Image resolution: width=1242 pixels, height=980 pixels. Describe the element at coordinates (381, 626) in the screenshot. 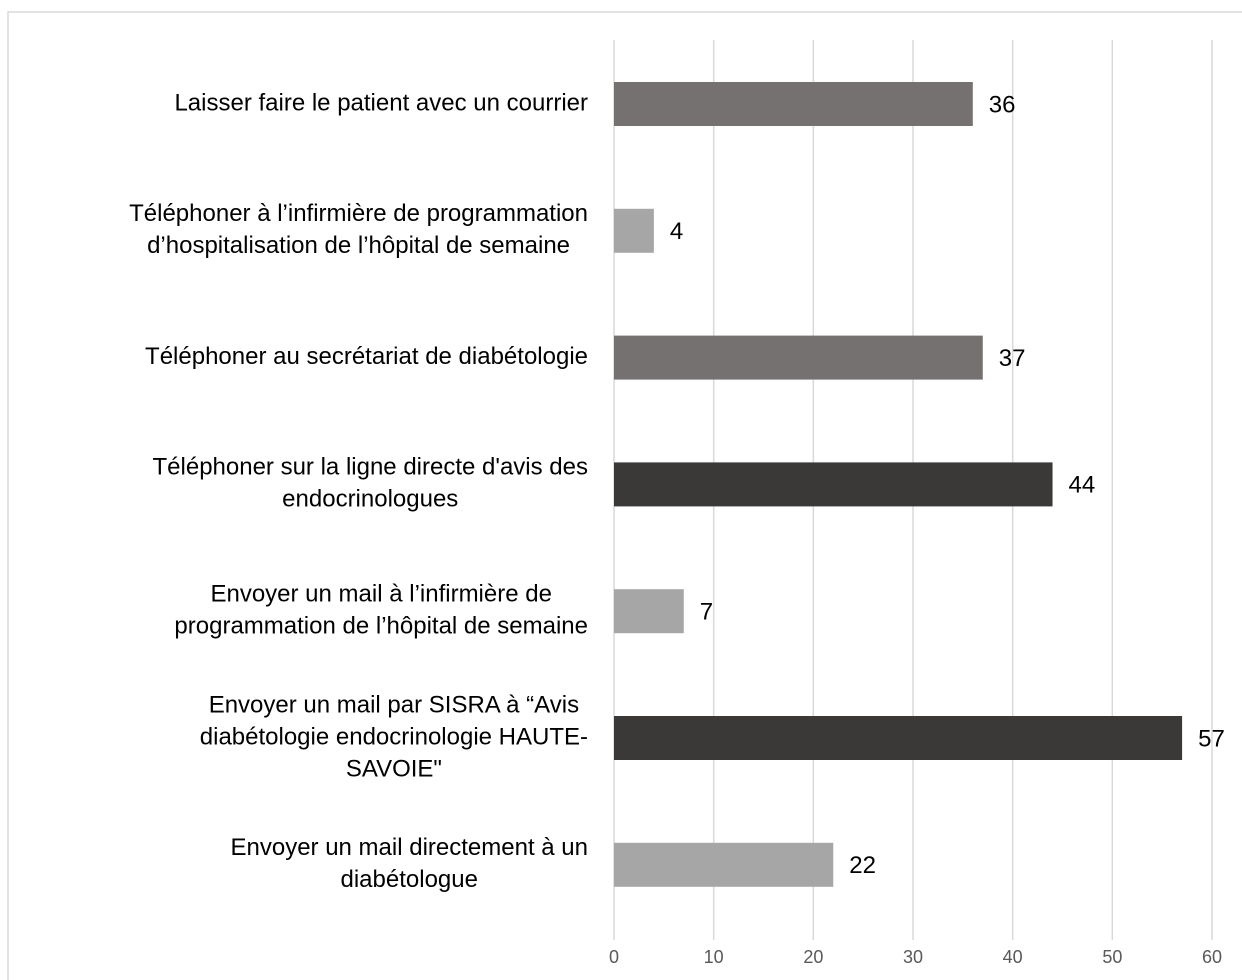

I see `category-label-line: programmation de l’hôpital de semaine` at that location.